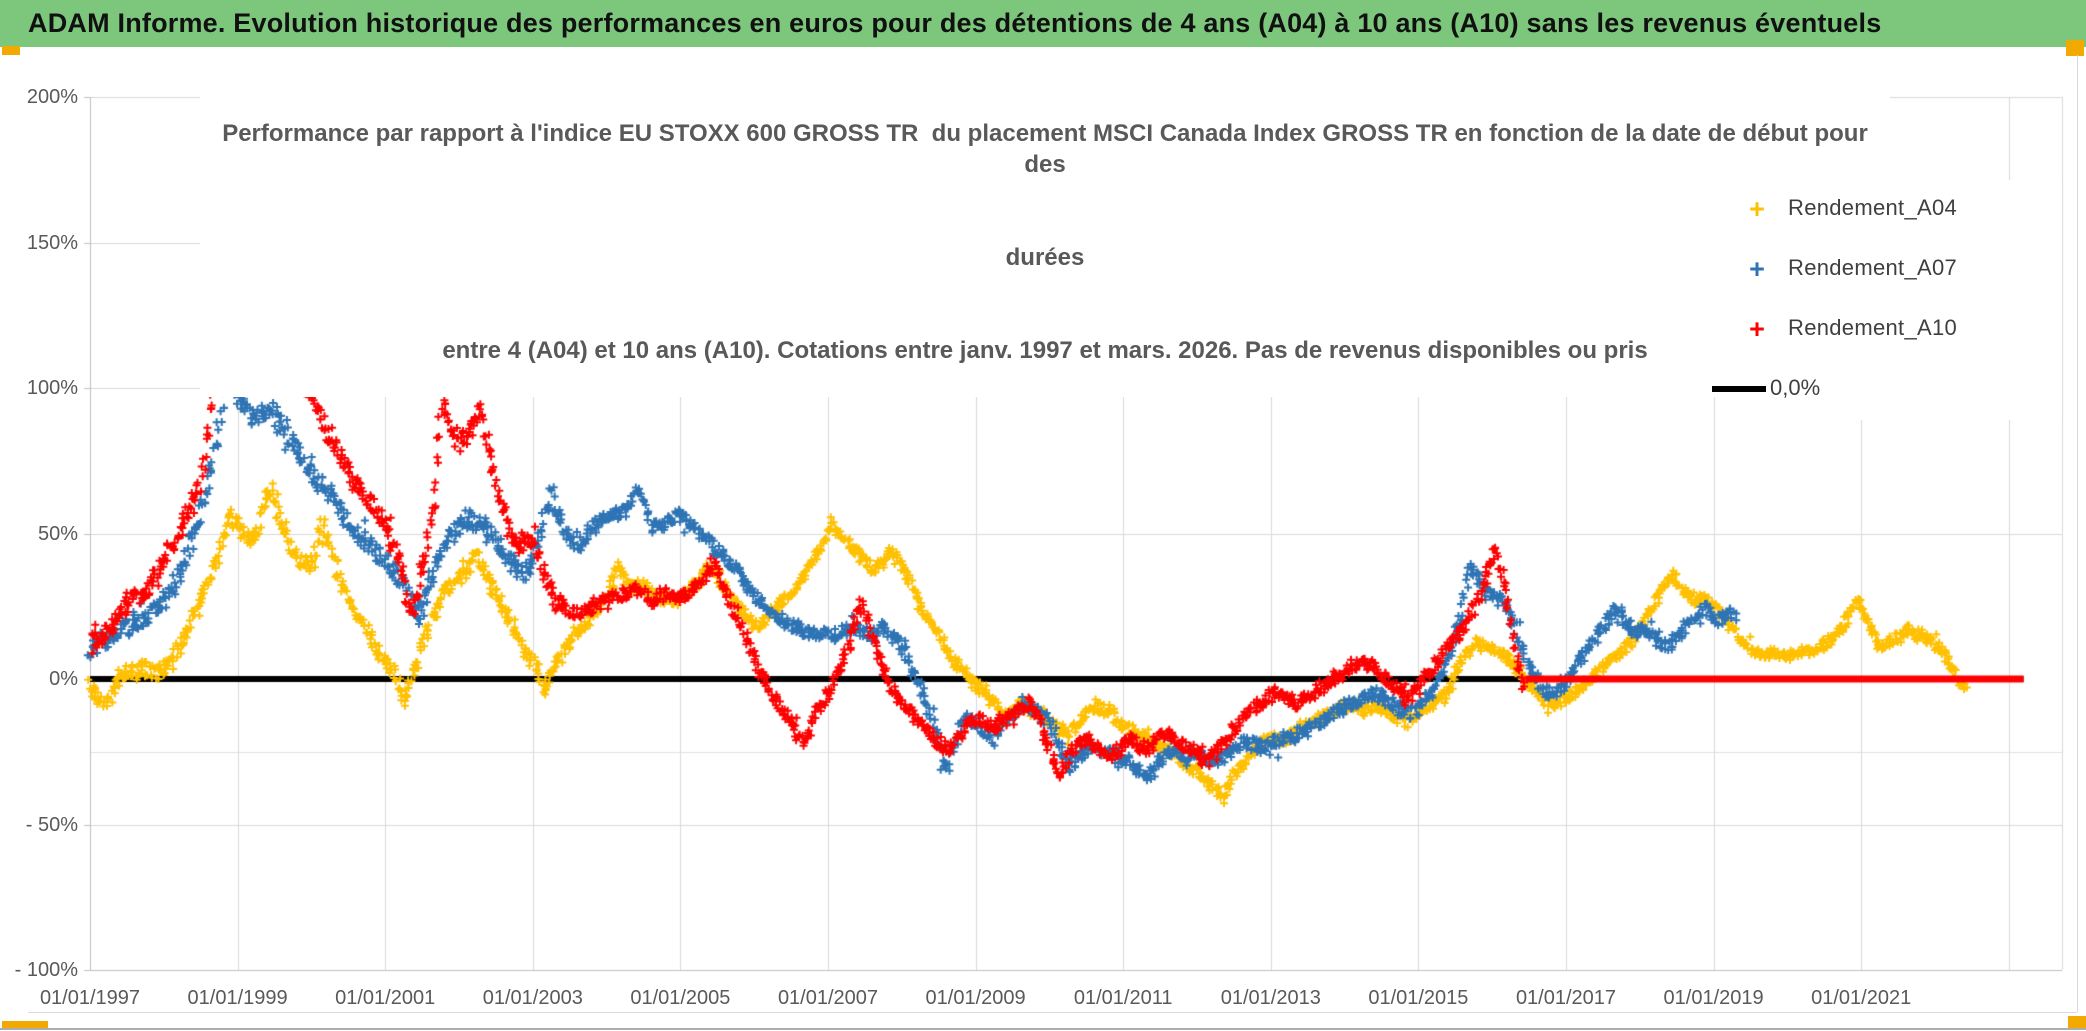  What do you see at coordinates (46, 970) in the screenshot?
I see `y-tick-label: - 100%` at bounding box center [46, 970].